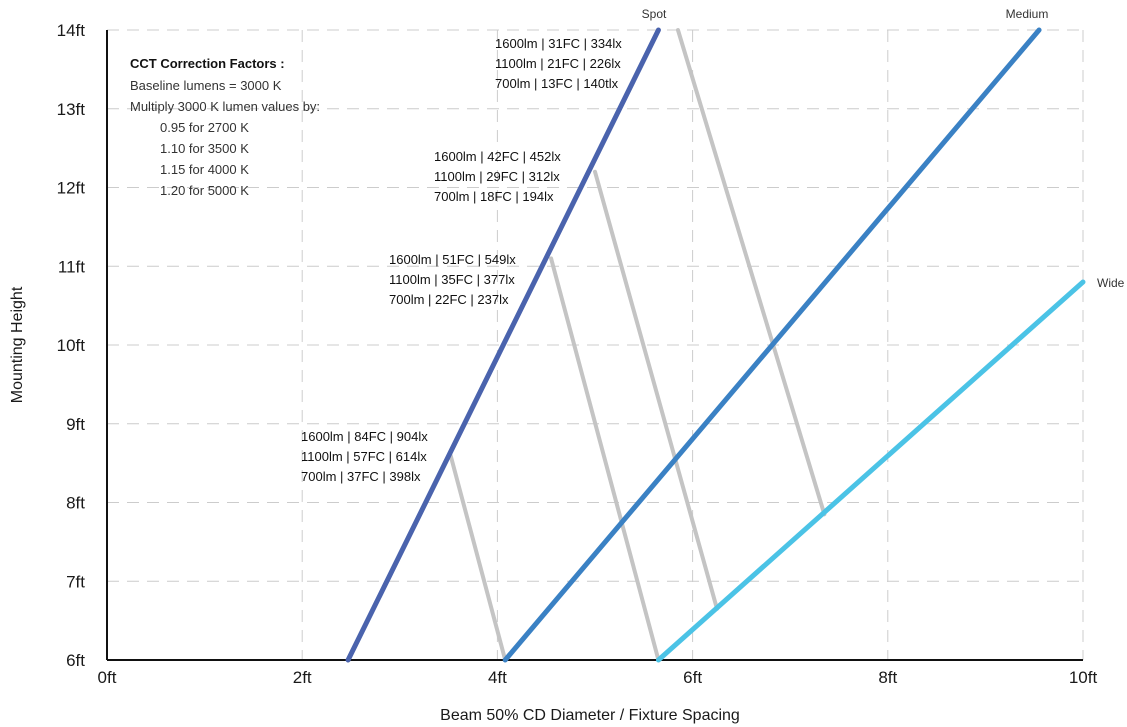 The image size is (1127, 727). What do you see at coordinates (75, 503) in the screenshot?
I see `y-tick-label: 8ft` at bounding box center [75, 503].